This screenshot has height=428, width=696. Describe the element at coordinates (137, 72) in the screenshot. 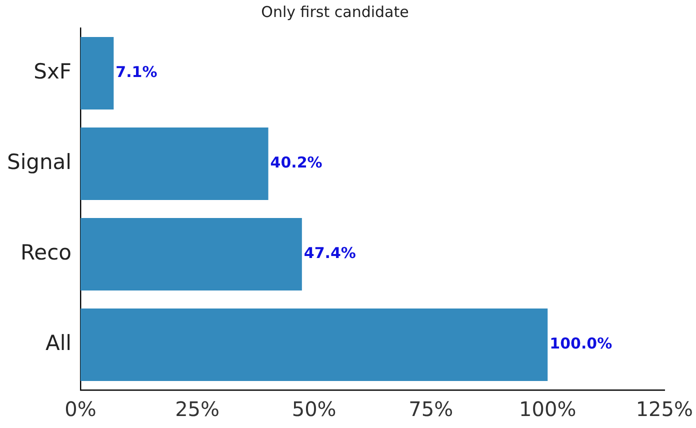

I see `data-label: 7.1%` at that location.